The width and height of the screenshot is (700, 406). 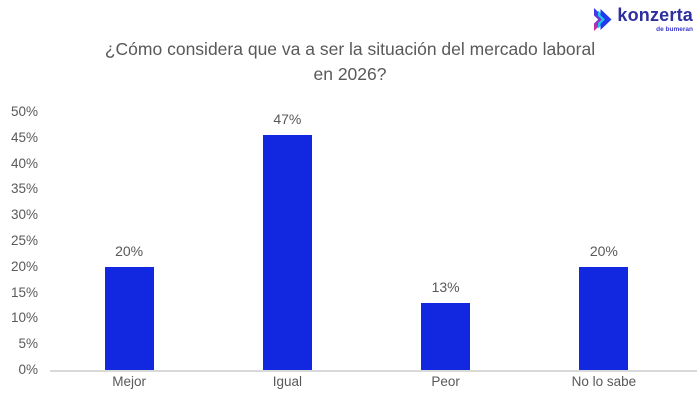 I want to click on x-axis-category-label: No lo sabe, so click(x=604, y=381).